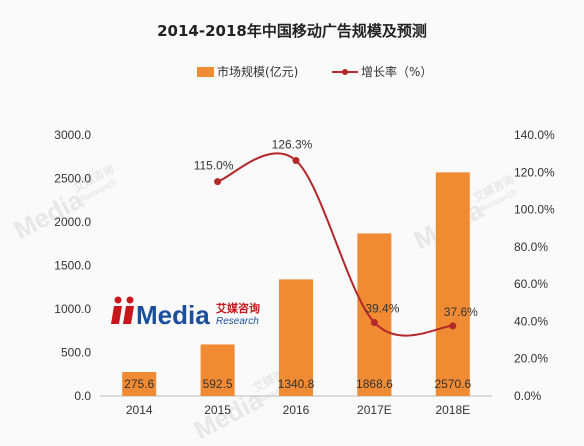  What do you see at coordinates (396, 71) in the screenshot?
I see `legend-label-line: 增长率（%）` at bounding box center [396, 71].